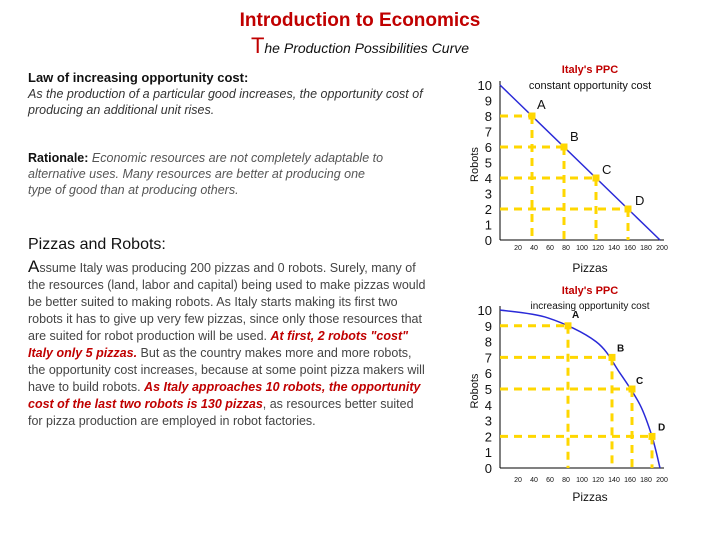 This screenshot has height=540, width=720. Describe the element at coordinates (590, 306) in the screenshot. I see `chart-subtitle: increasing opportunity cost` at that location.